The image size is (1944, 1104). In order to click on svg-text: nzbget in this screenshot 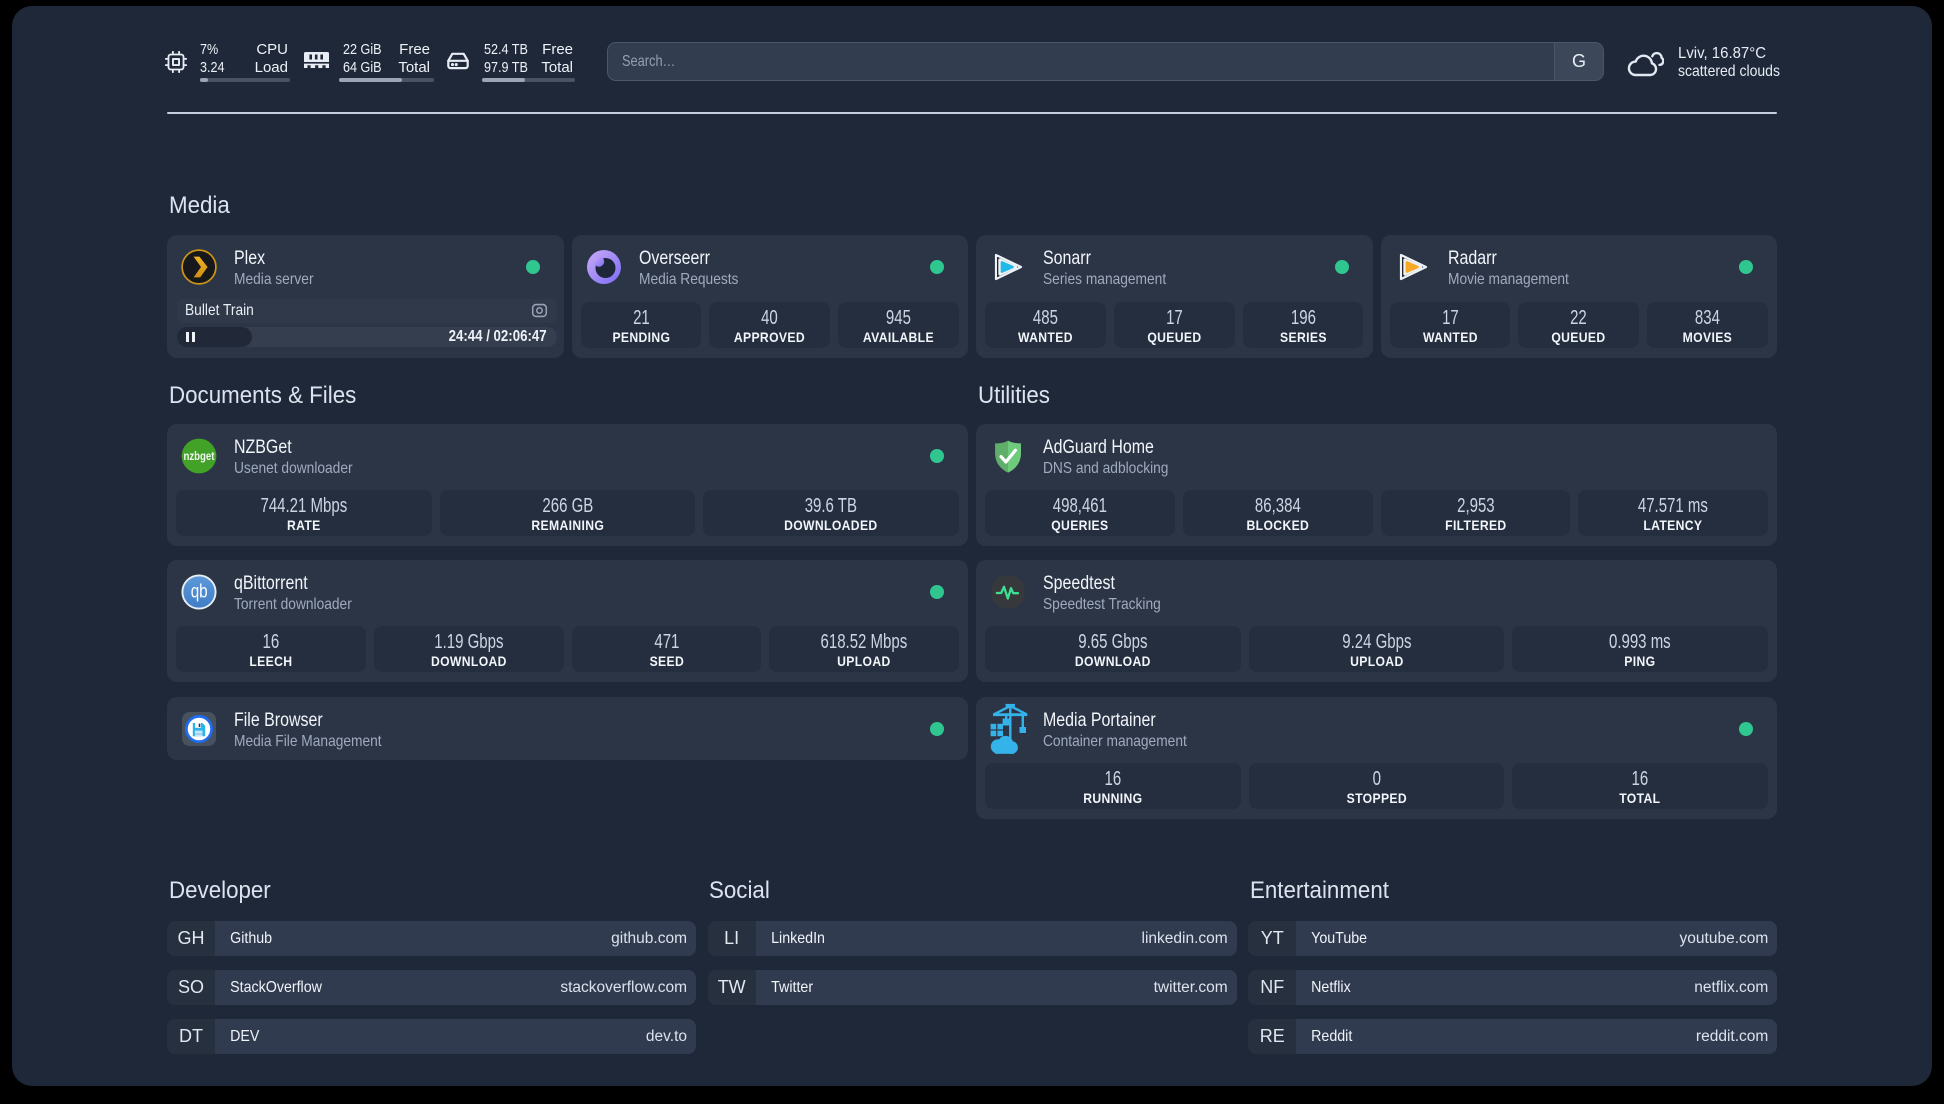, I will do `click(199, 456)`.